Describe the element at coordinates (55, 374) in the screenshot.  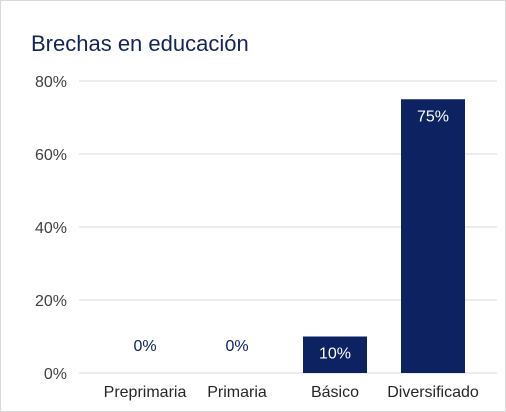
I see `y-tick-label-0: 0%` at that location.